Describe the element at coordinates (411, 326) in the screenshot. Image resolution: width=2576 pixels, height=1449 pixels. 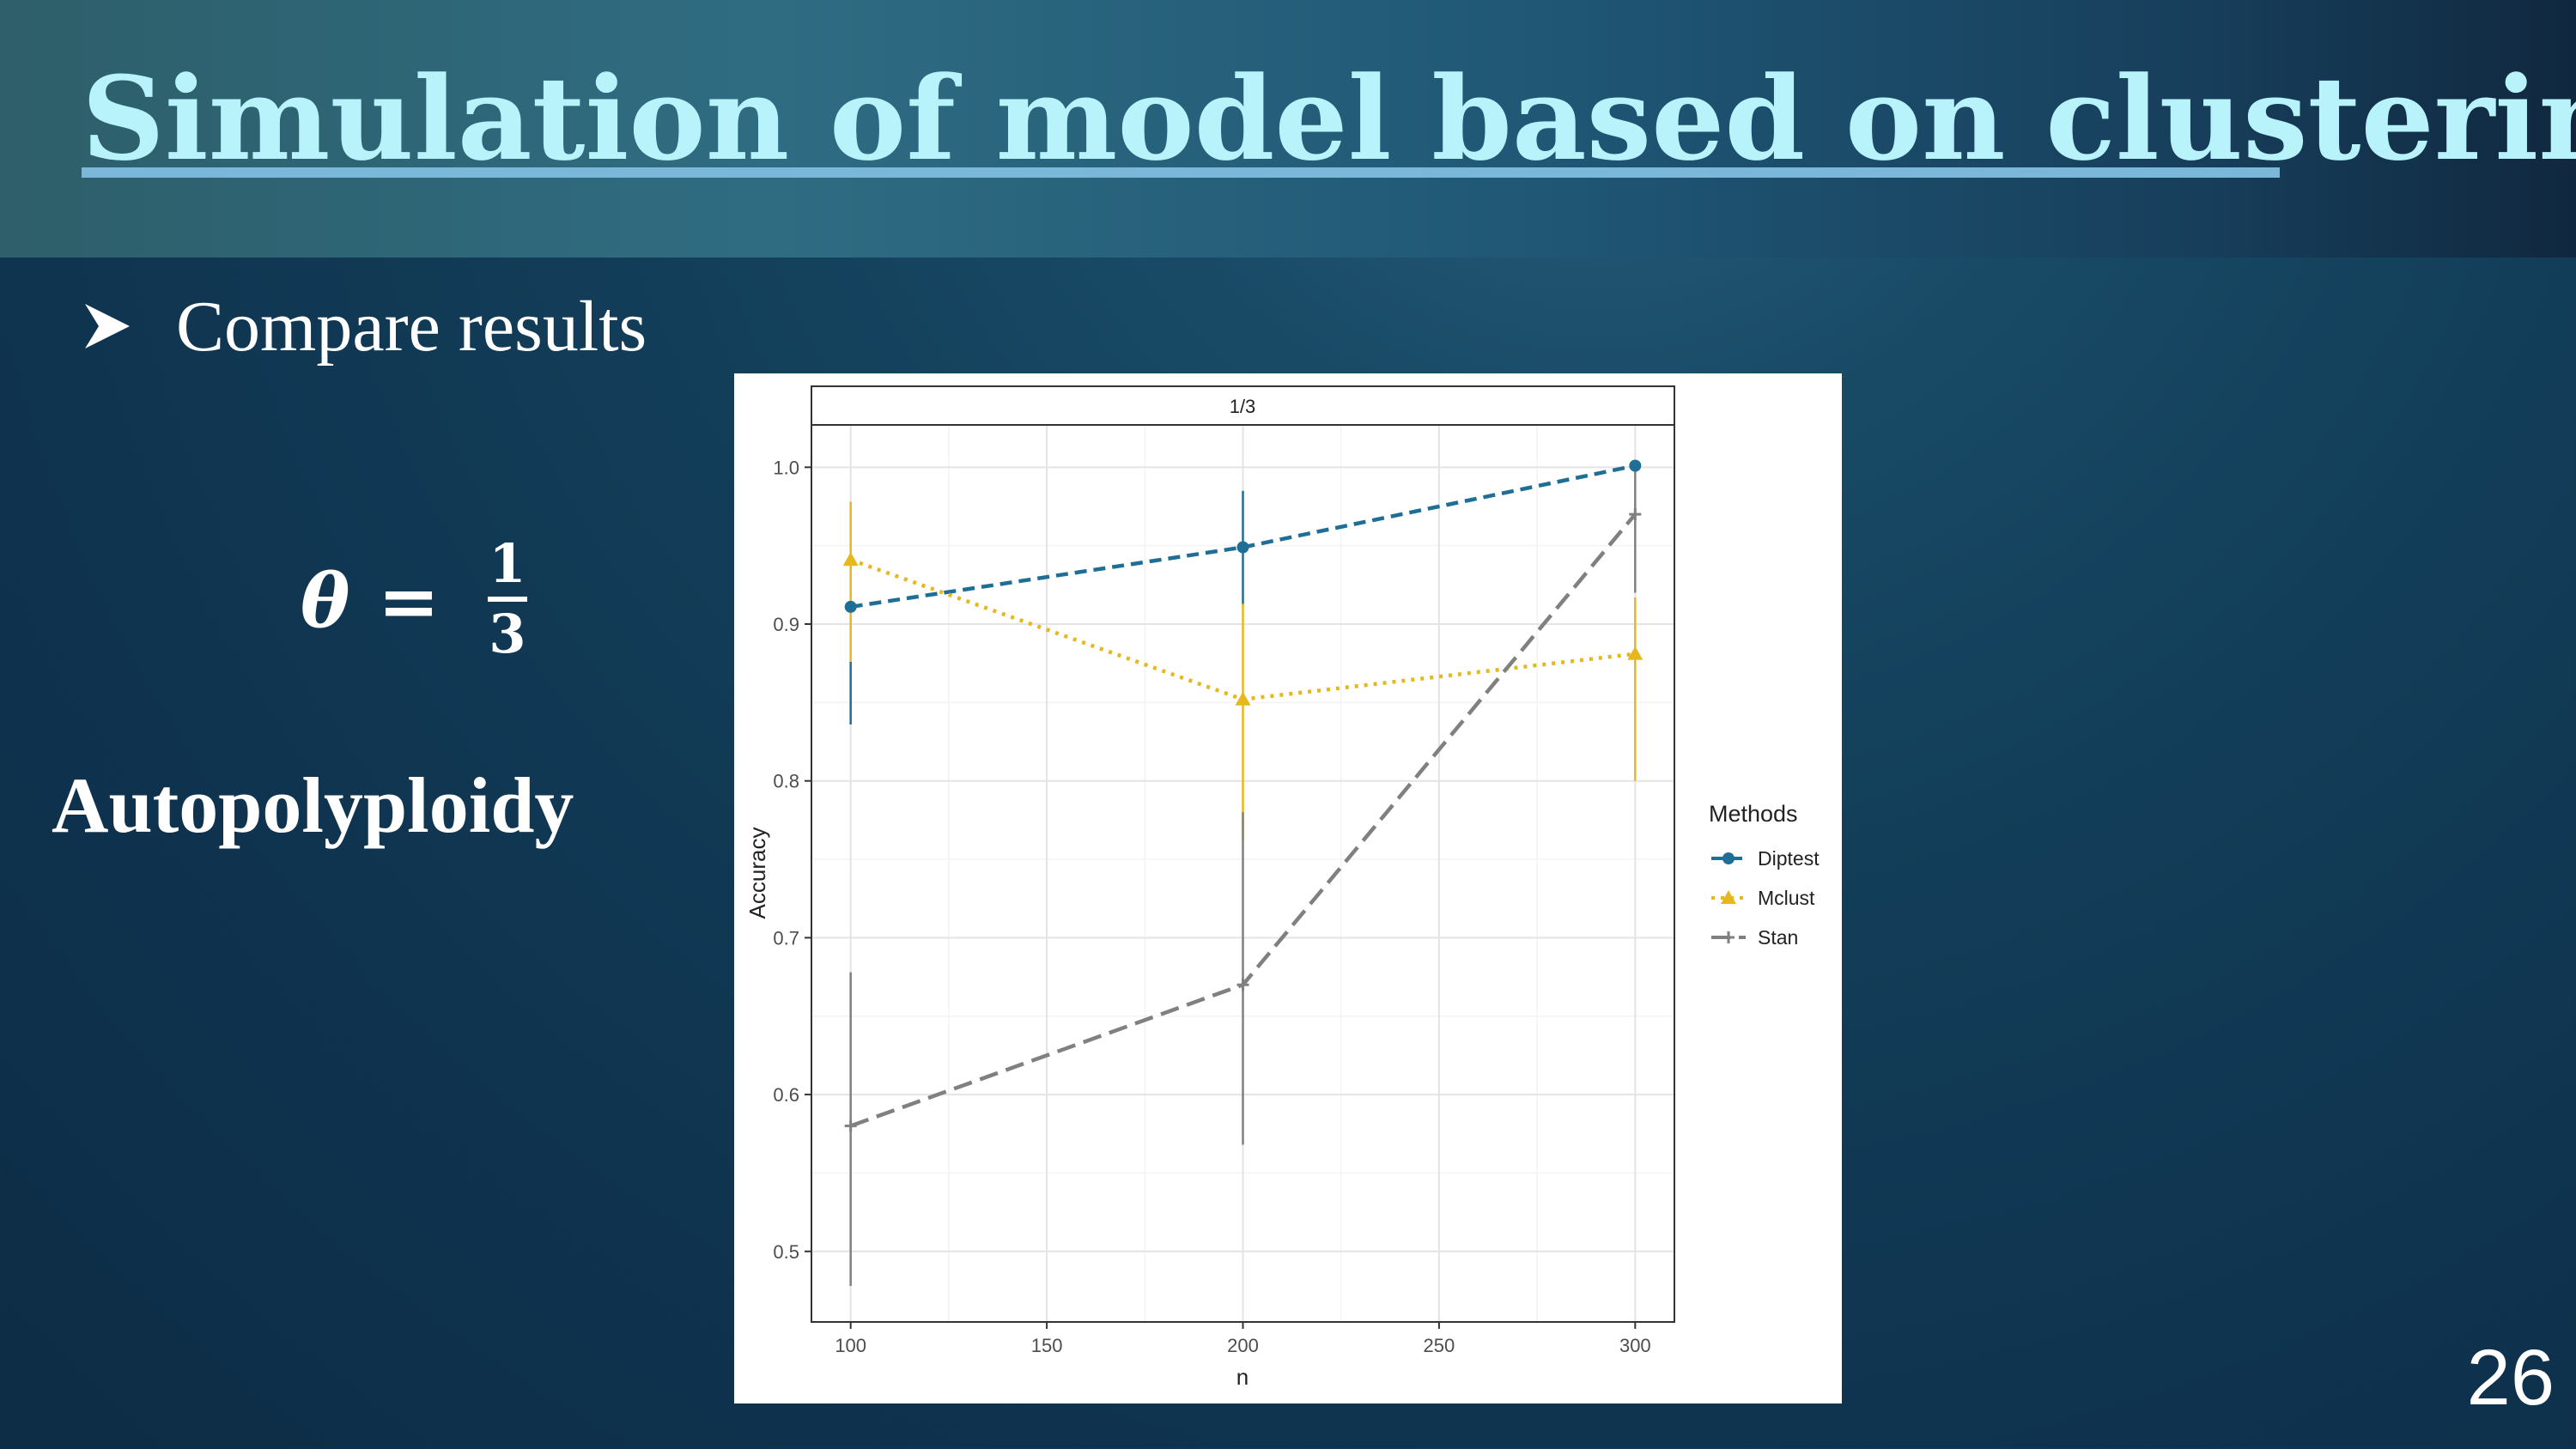
I see `bullet-text: Compare results` at that location.